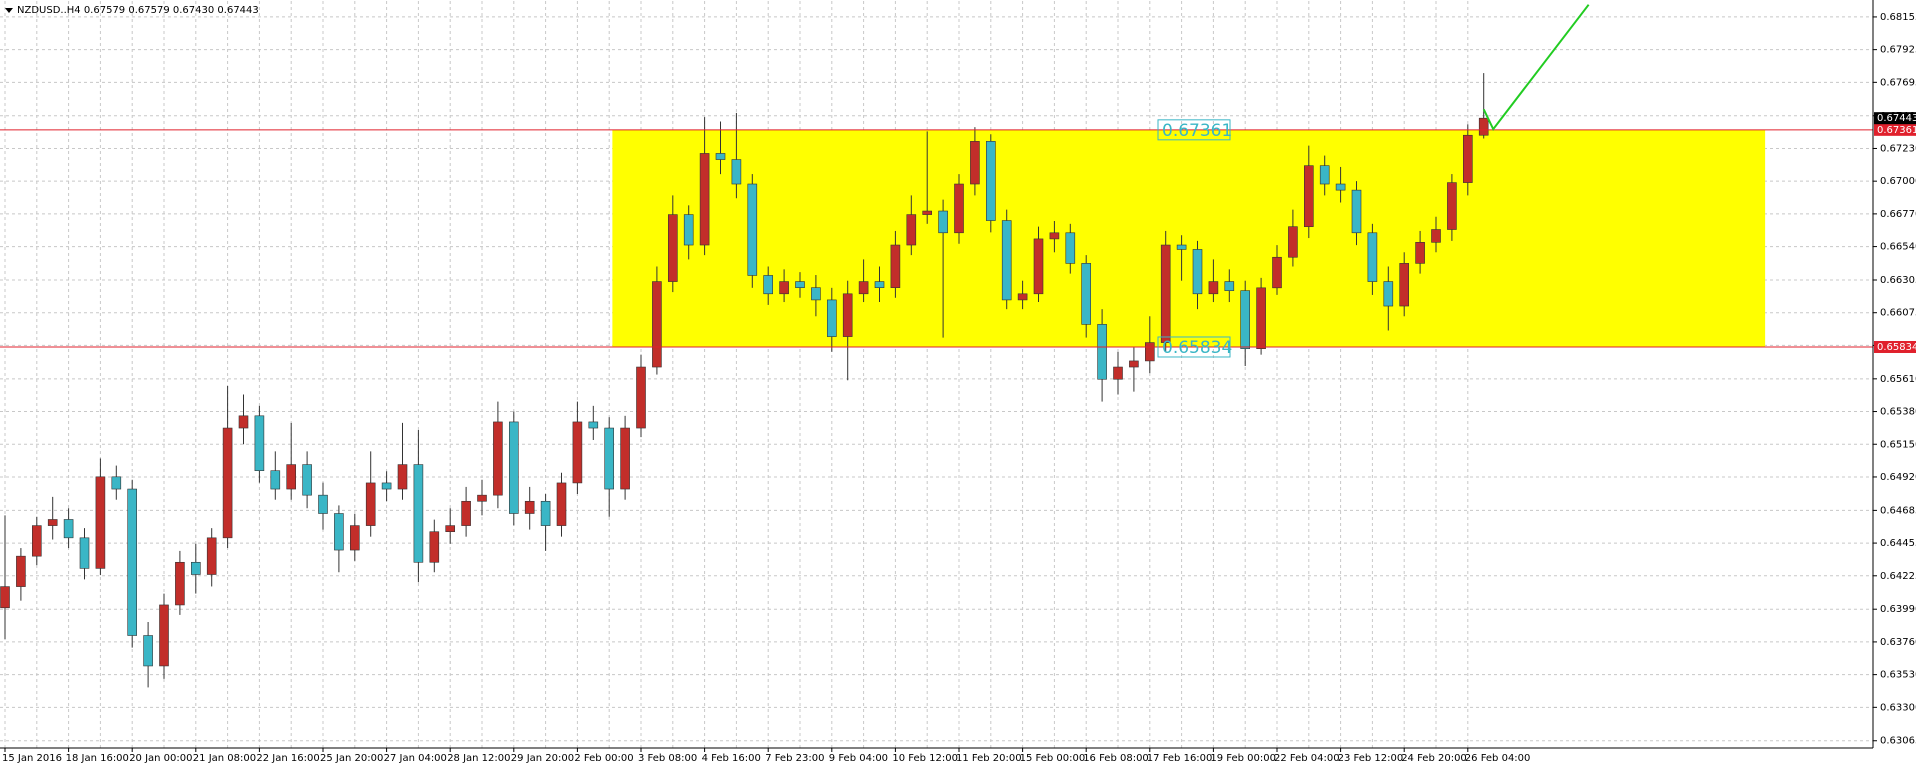 This screenshot has width=1916, height=765. Describe the element at coordinates (1896, 347) in the screenshot. I see `level-price: 0.65834` at that location.